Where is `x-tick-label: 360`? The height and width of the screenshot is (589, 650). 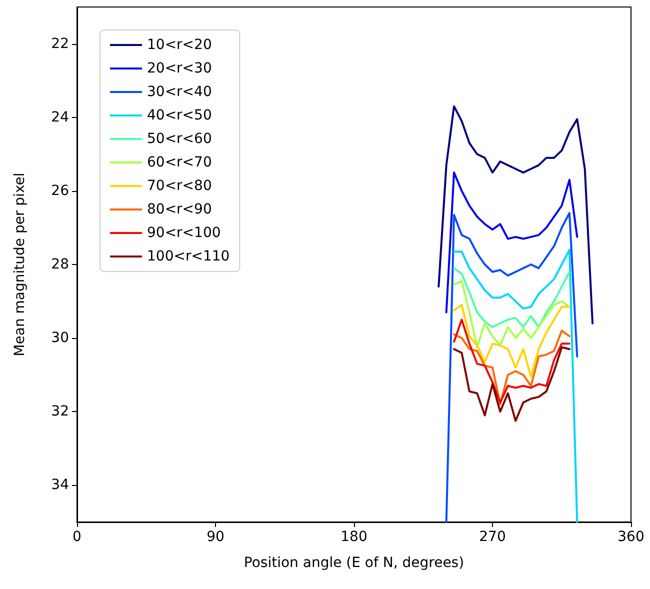 x-tick-label: 360 is located at coordinates (631, 537).